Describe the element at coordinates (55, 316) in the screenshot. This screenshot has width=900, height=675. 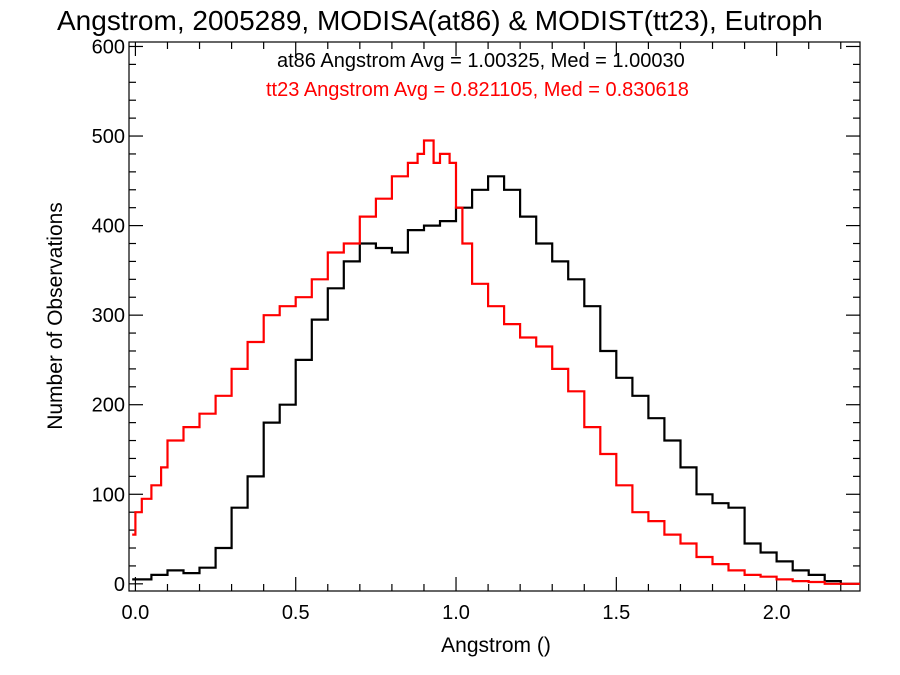
I see `y-axis-title: Number of Observations` at that location.